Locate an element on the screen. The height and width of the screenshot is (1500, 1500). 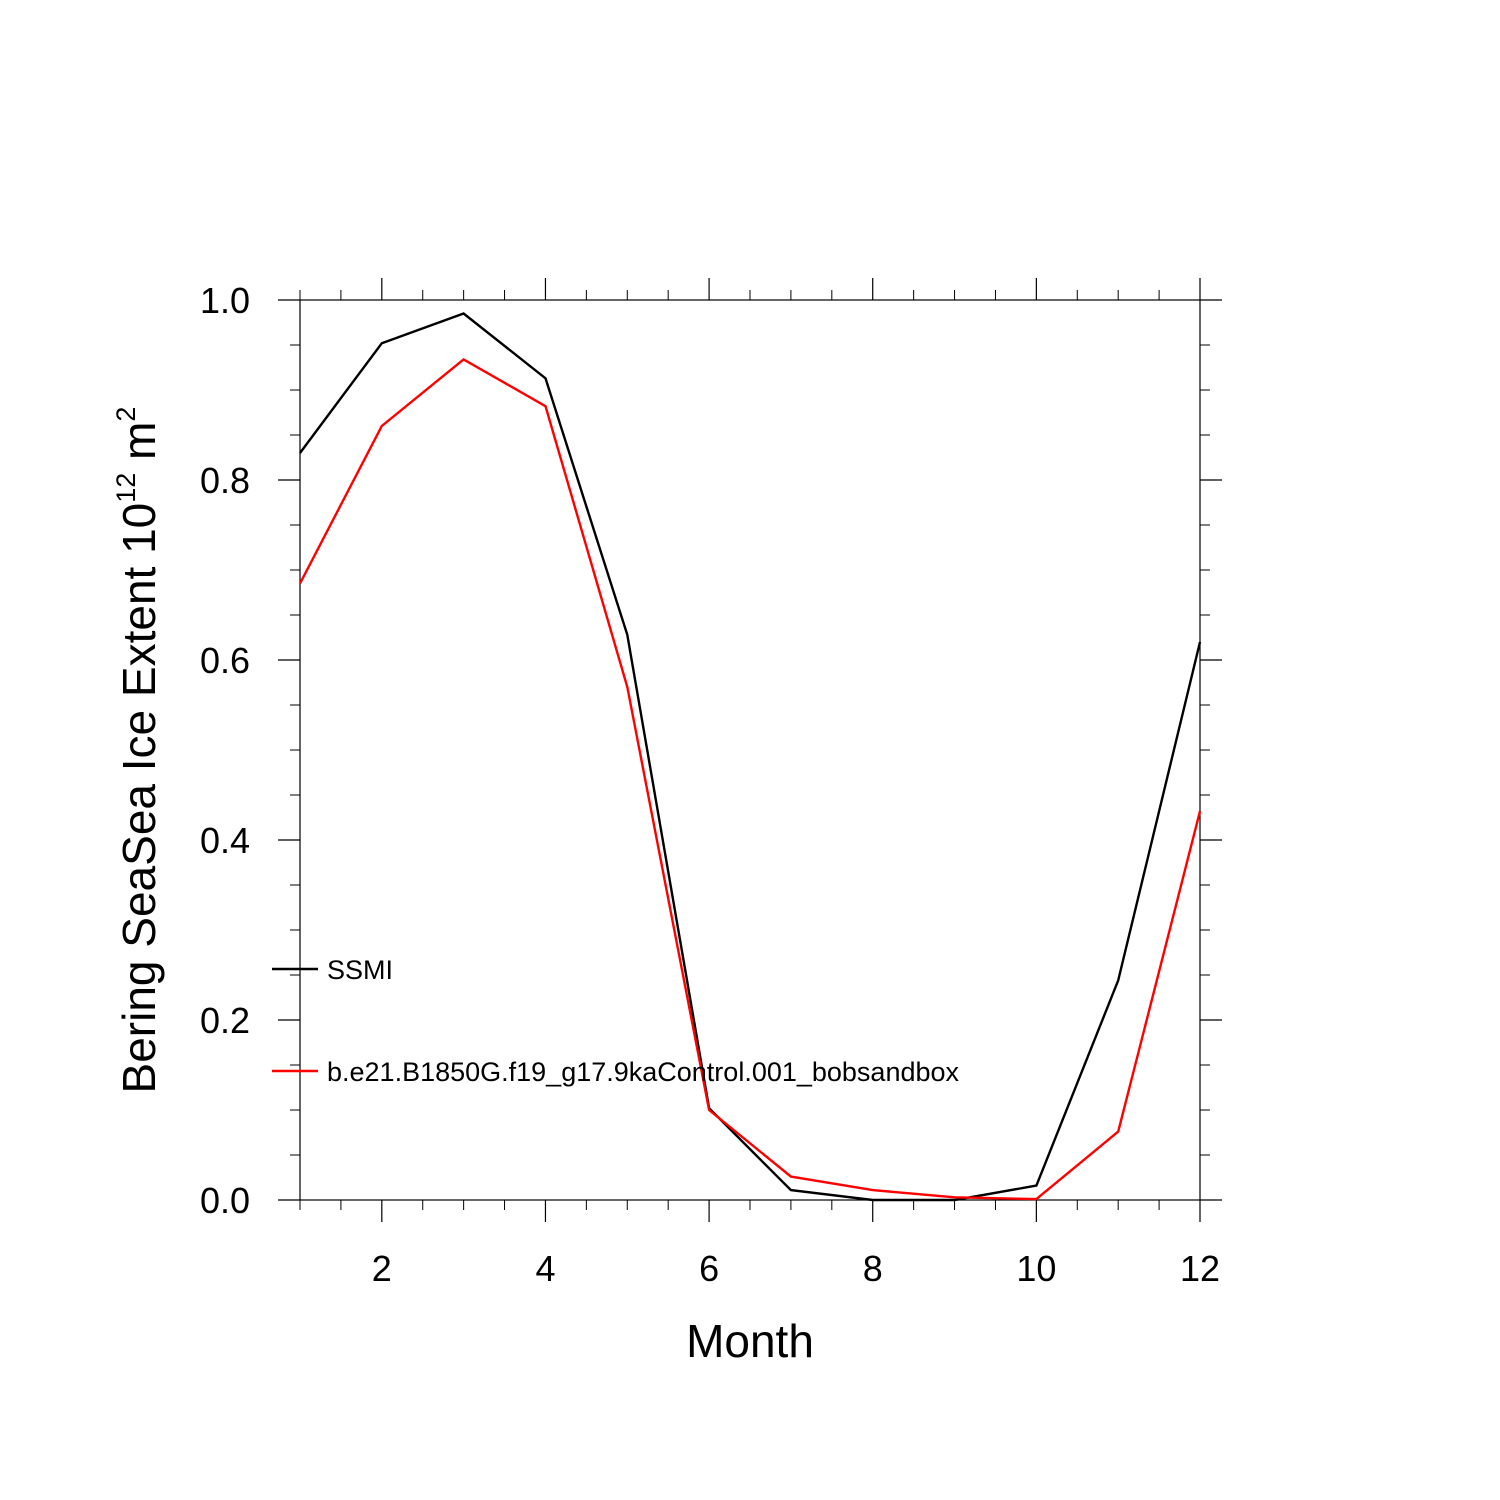
x-tick-label: 4 is located at coordinates (545, 1268).